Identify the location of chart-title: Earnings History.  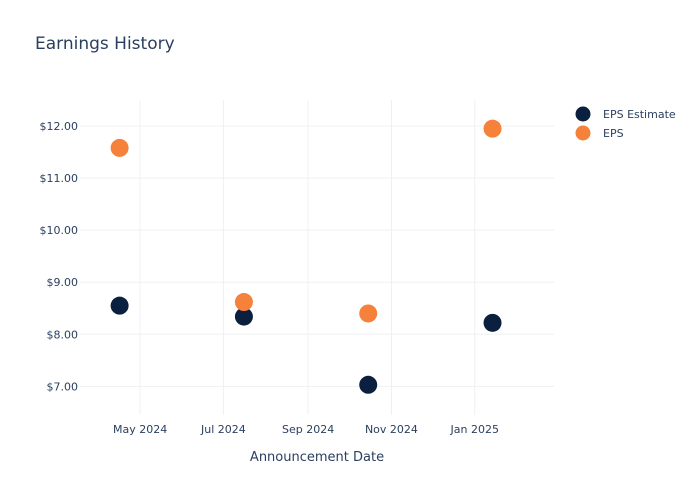
(105, 44).